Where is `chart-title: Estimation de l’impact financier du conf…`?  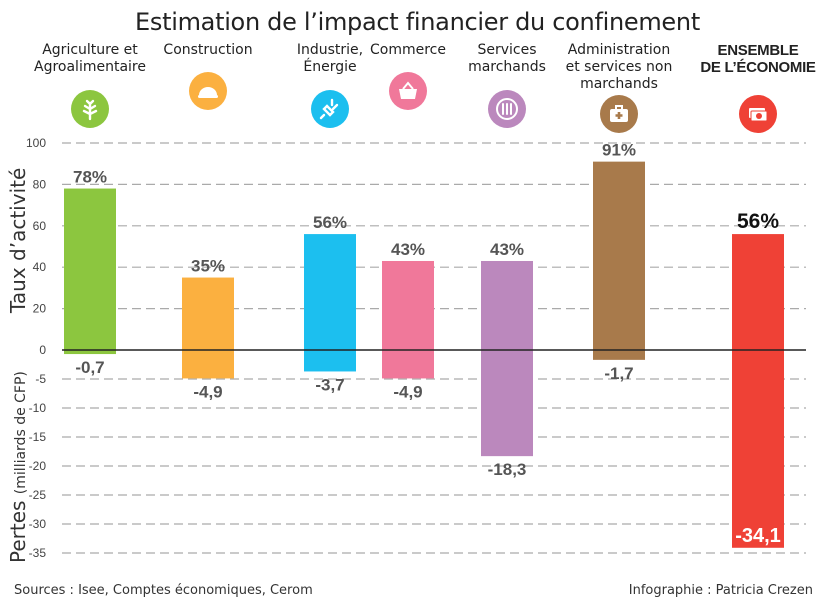
chart-title: Estimation de l’impact financier du conf… is located at coordinates (417, 22).